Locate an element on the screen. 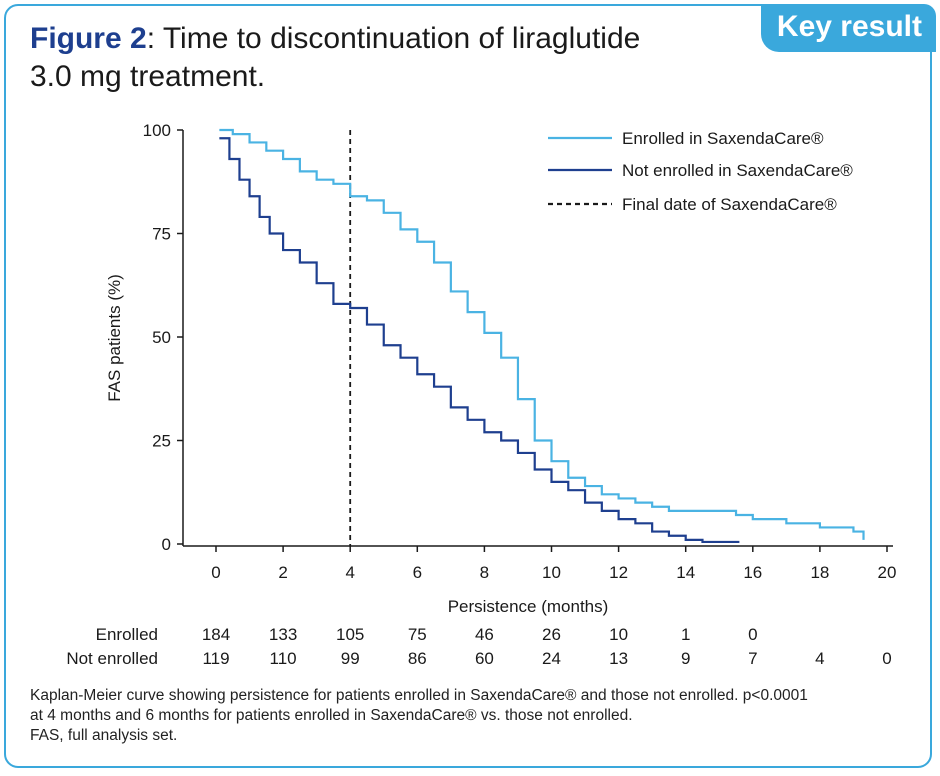 The width and height of the screenshot is (940, 776). at-risk-value: 184 is located at coordinates (216, 634).